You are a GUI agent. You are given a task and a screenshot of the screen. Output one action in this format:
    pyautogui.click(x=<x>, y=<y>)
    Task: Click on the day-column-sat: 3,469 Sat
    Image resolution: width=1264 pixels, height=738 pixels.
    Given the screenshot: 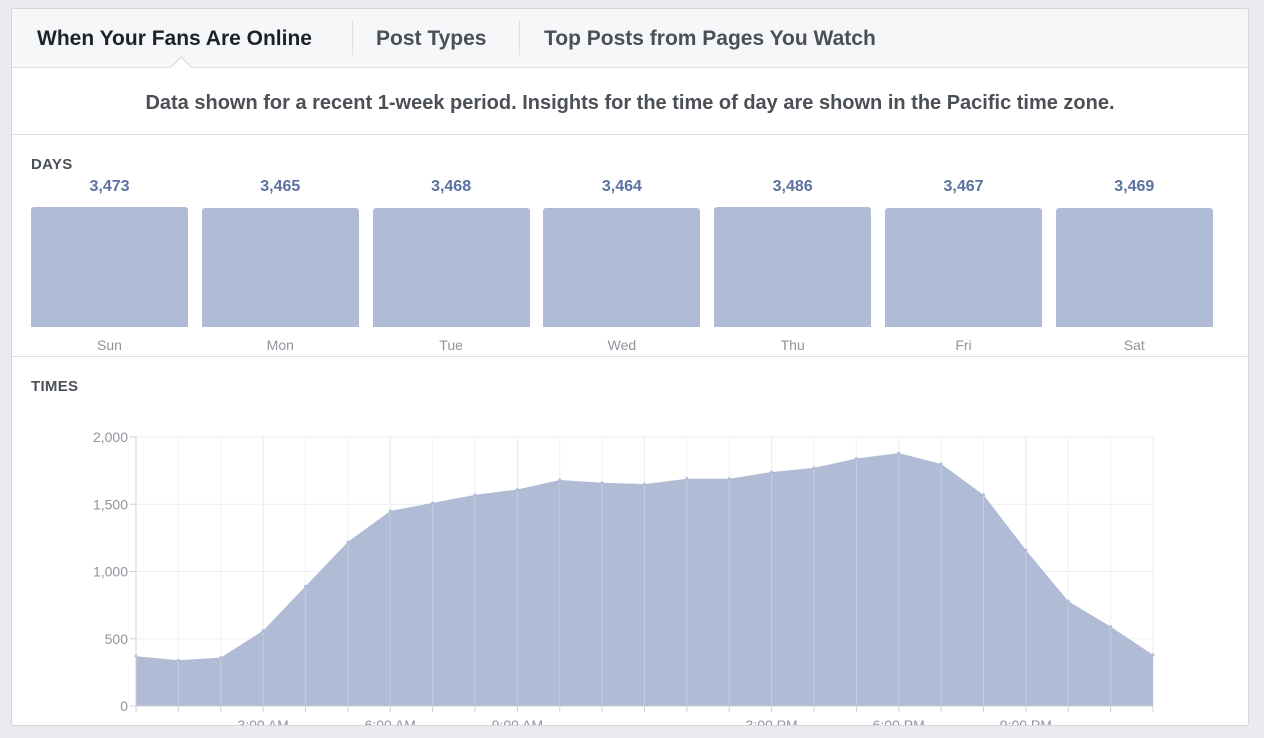 What is the action you would take?
    pyautogui.click(x=1134, y=246)
    